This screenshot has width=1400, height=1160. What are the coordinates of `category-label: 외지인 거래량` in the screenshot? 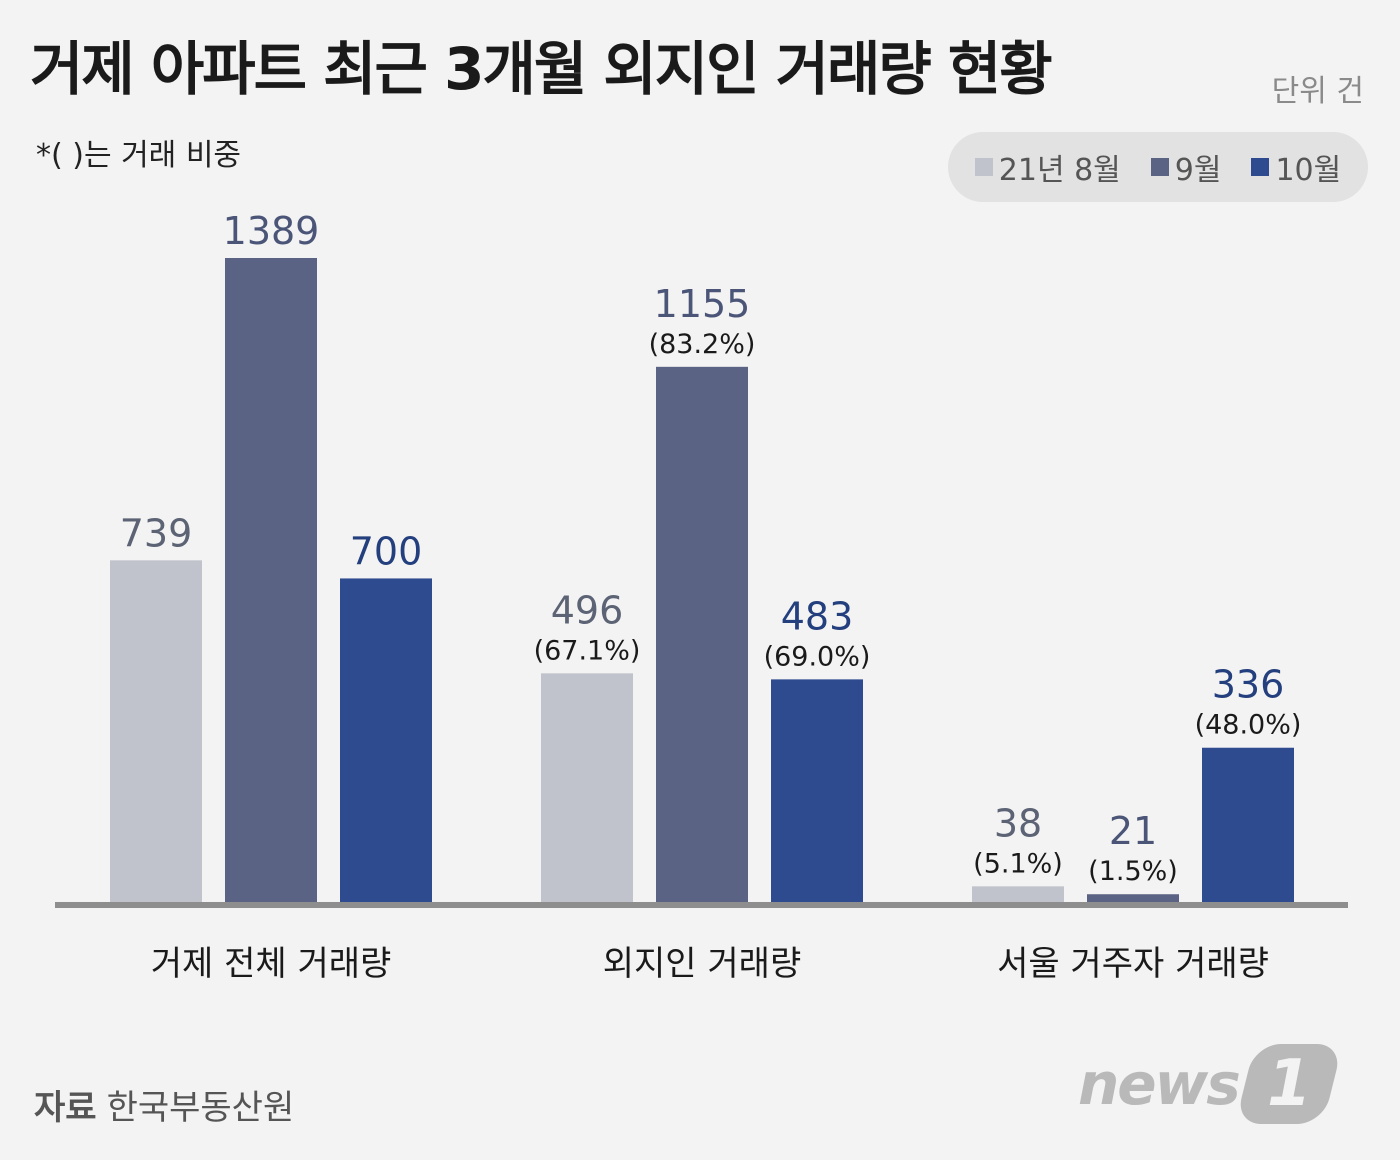 It's located at (702, 964).